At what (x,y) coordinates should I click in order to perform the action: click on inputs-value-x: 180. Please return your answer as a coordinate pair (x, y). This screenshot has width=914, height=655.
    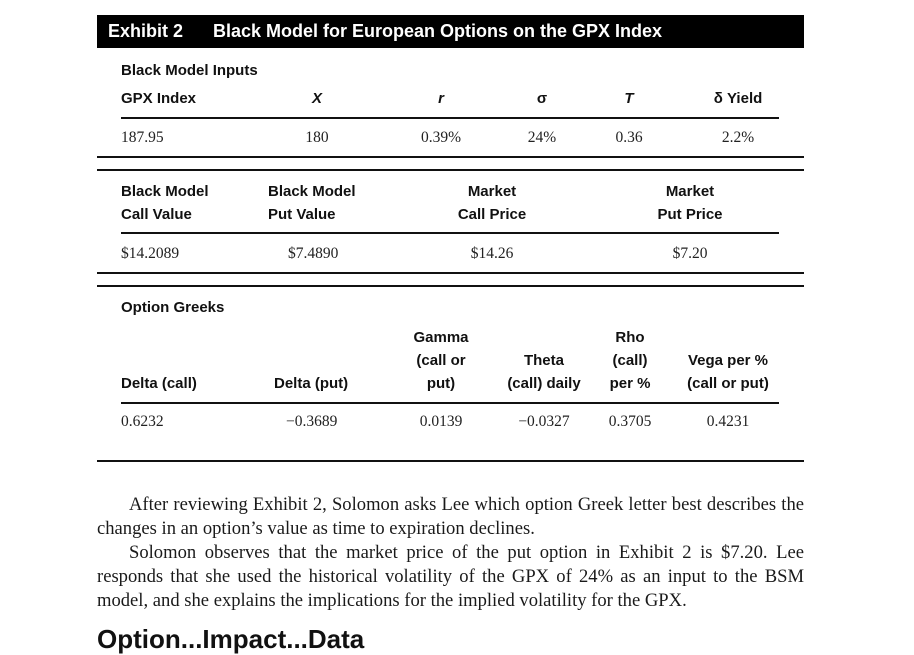
    Looking at the image, I should click on (317, 137).